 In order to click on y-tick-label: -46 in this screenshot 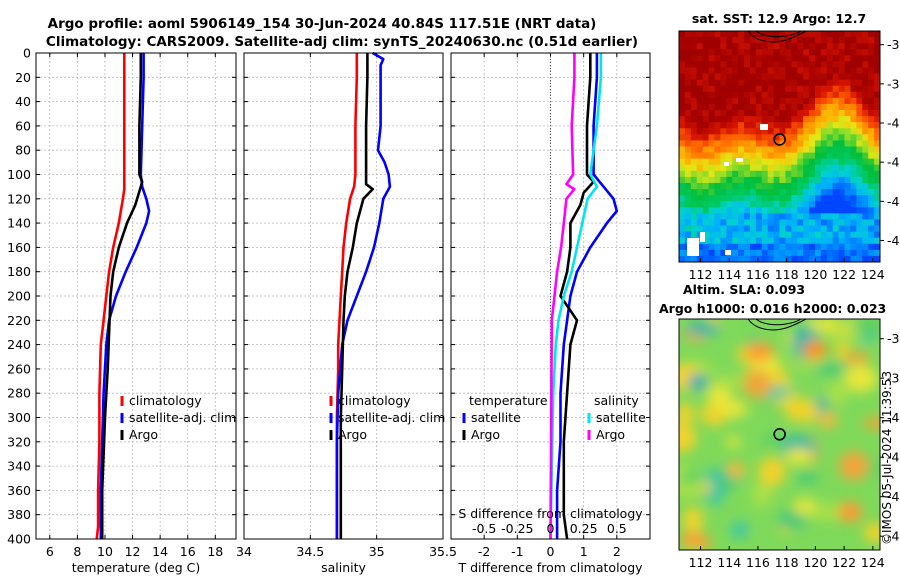, I will do `click(893, 536)`.